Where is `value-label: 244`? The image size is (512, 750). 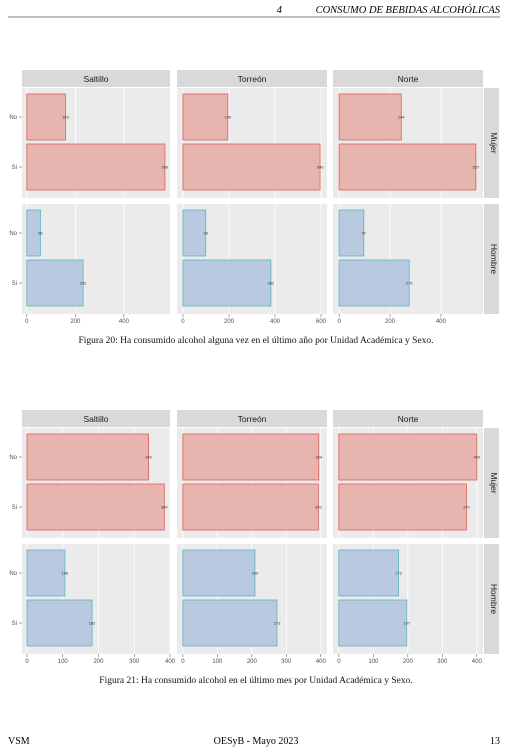
value-label: 244 is located at coordinates (401, 117).